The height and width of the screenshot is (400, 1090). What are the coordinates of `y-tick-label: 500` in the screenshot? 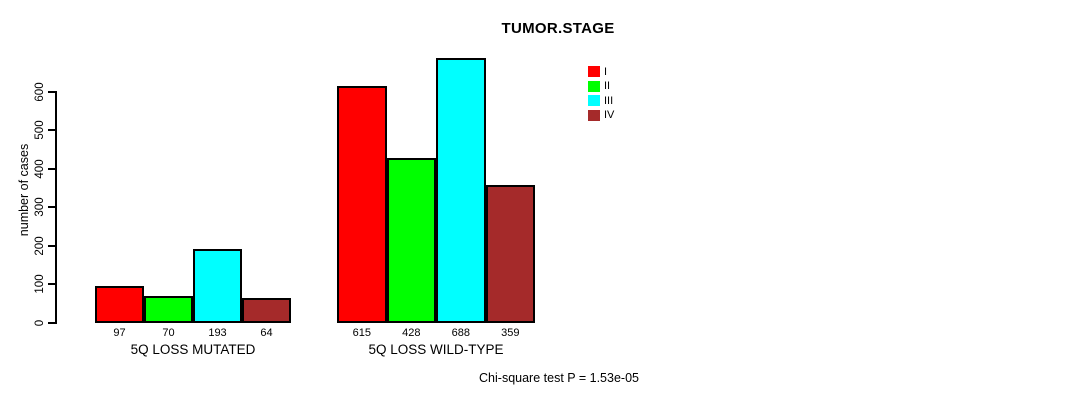 It's located at (40, 130).